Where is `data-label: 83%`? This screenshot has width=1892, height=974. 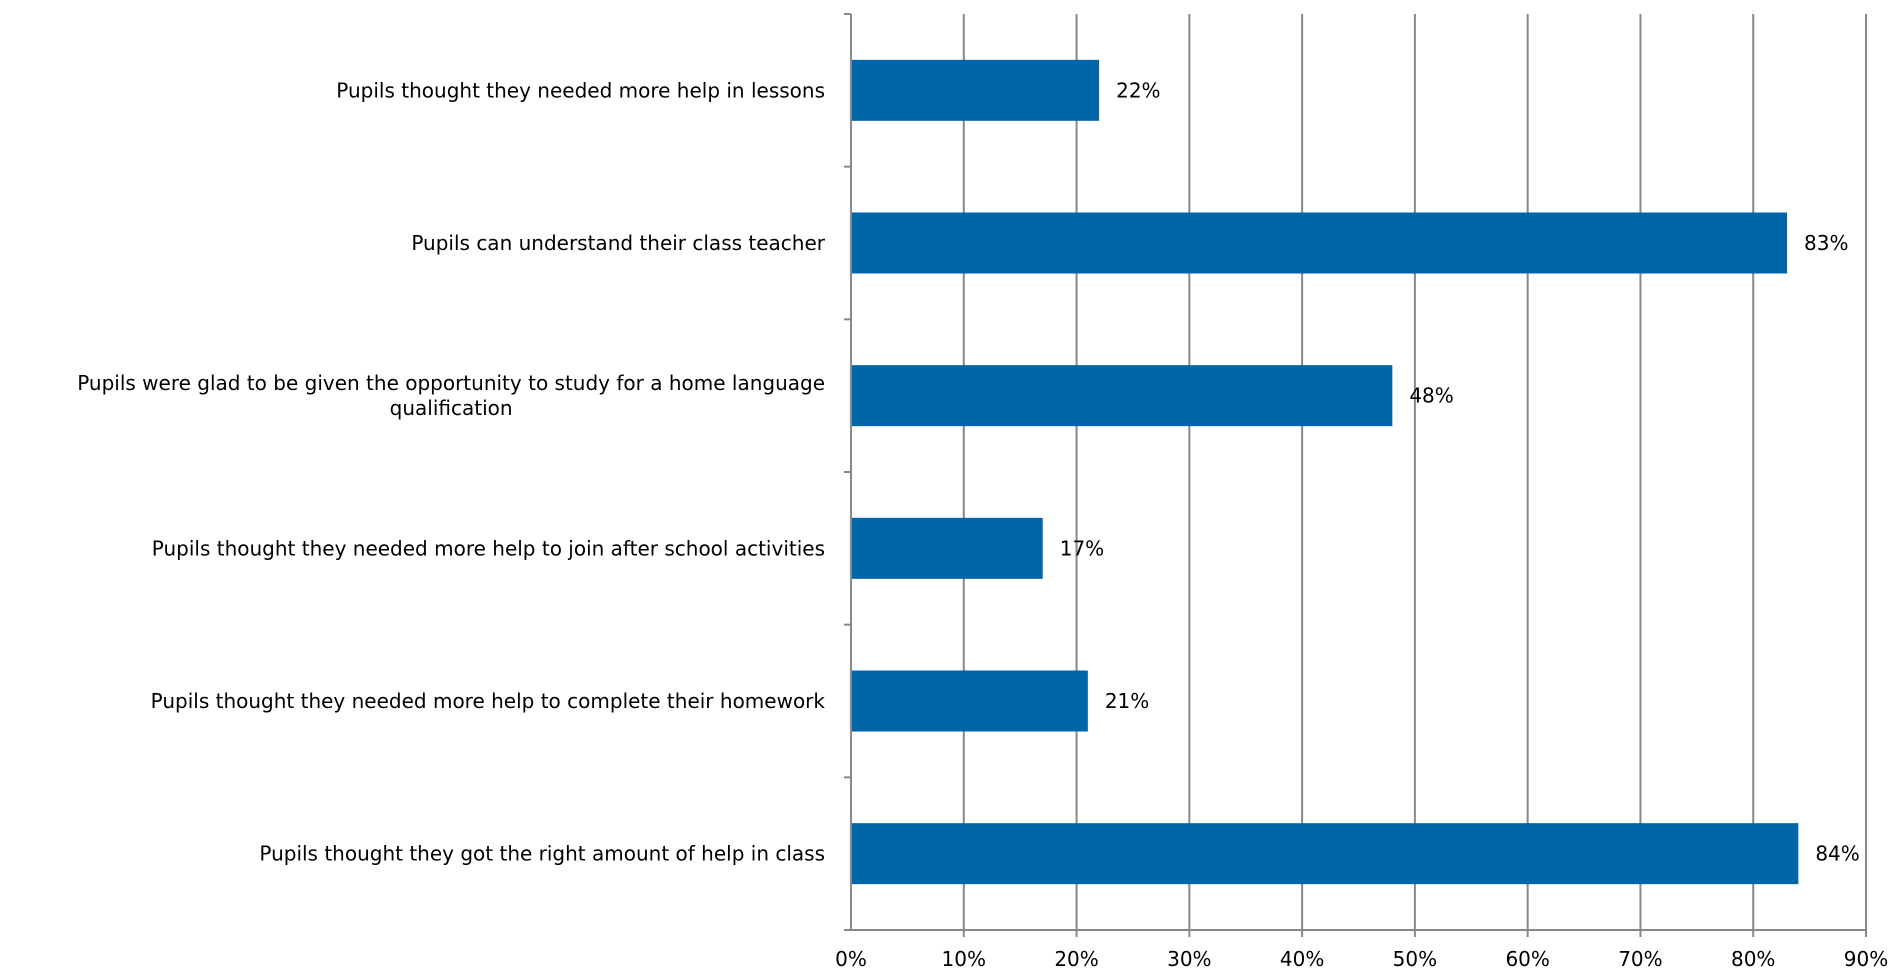 data-label: 83% is located at coordinates (1826, 243).